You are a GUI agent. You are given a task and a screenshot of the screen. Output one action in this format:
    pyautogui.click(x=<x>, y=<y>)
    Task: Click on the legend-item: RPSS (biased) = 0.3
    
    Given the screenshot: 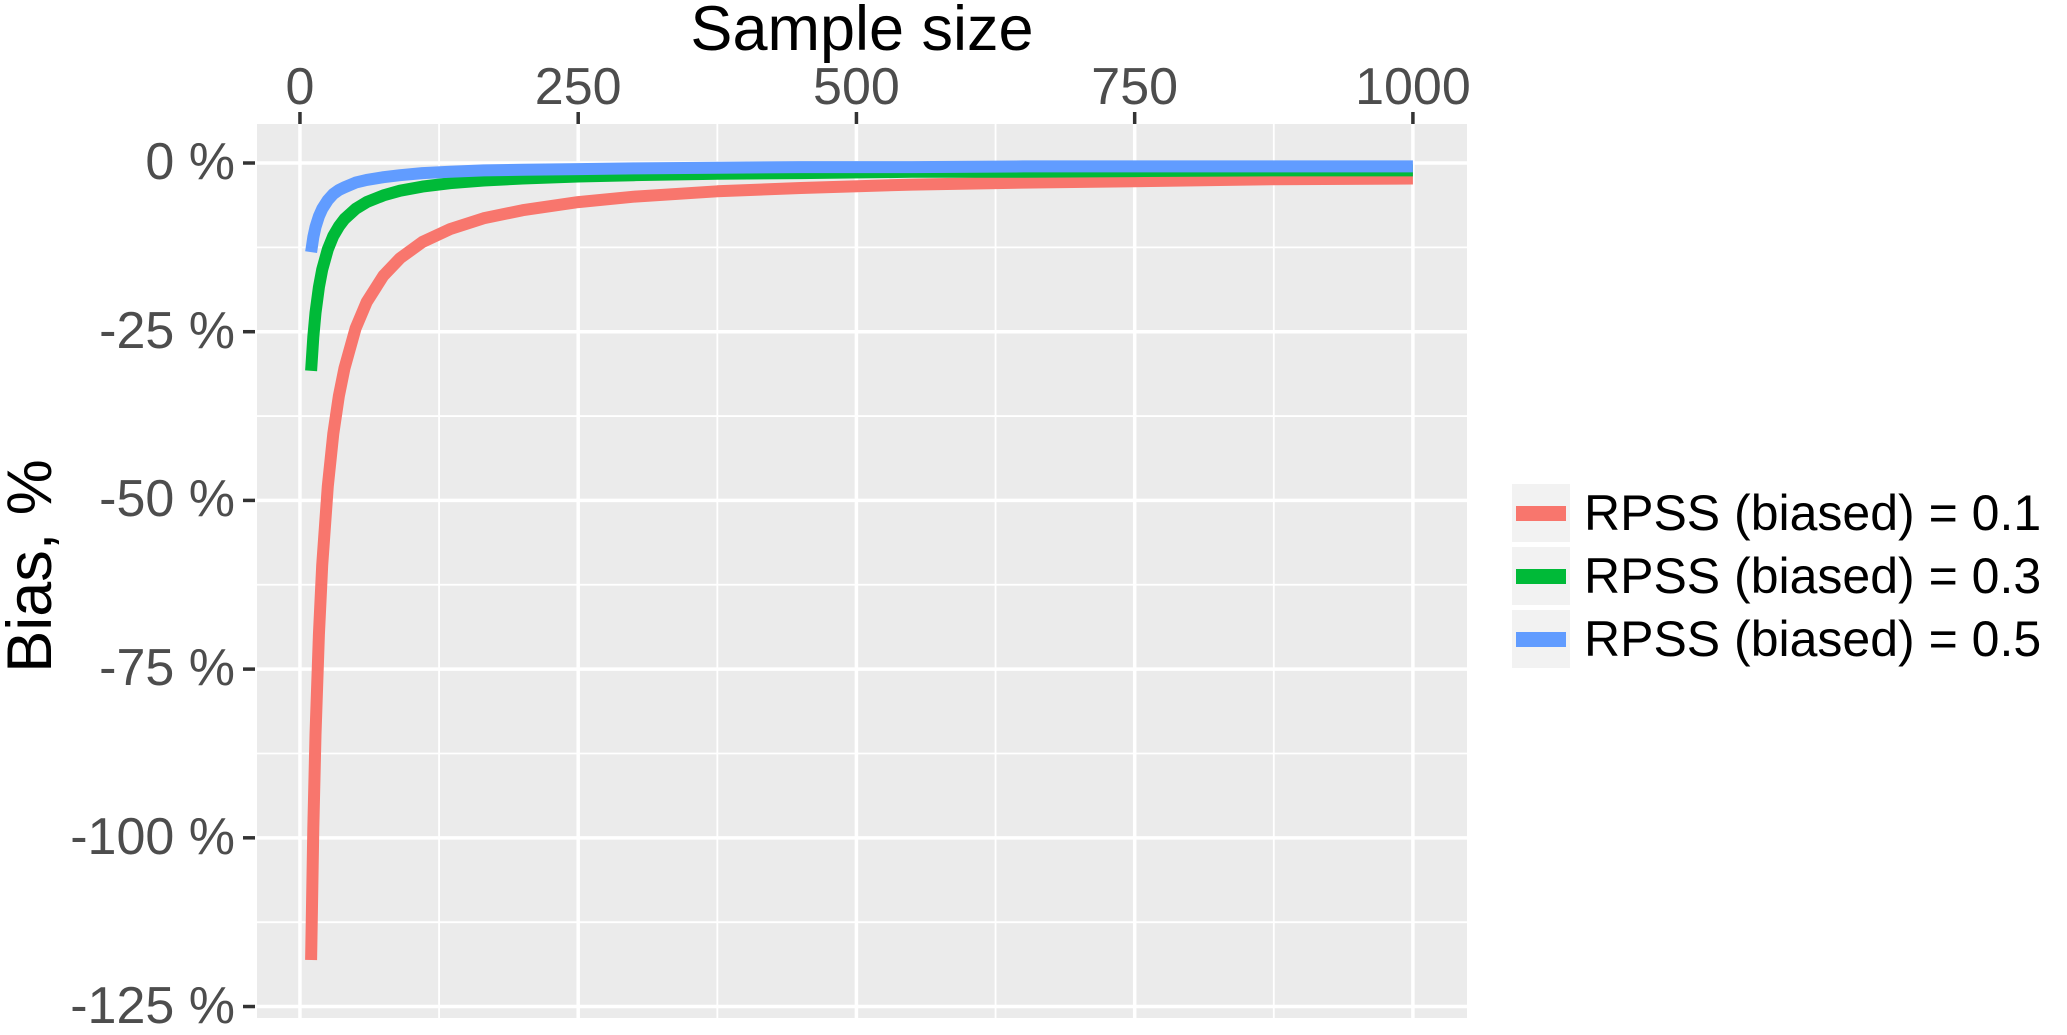 What is the action you would take?
    pyautogui.click(x=1776, y=576)
    